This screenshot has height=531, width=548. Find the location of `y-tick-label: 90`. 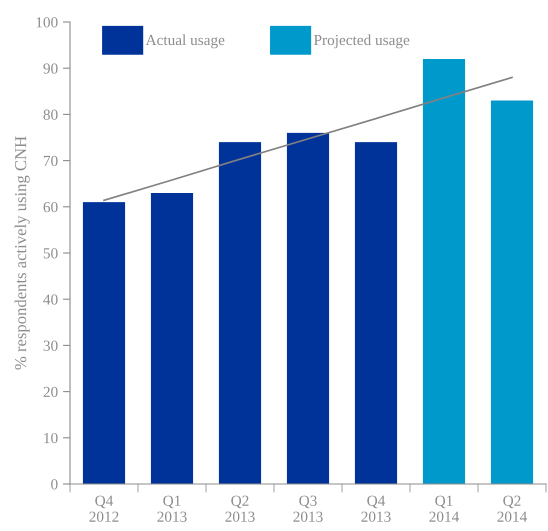

y-tick-label: 90 is located at coordinates (50, 68).